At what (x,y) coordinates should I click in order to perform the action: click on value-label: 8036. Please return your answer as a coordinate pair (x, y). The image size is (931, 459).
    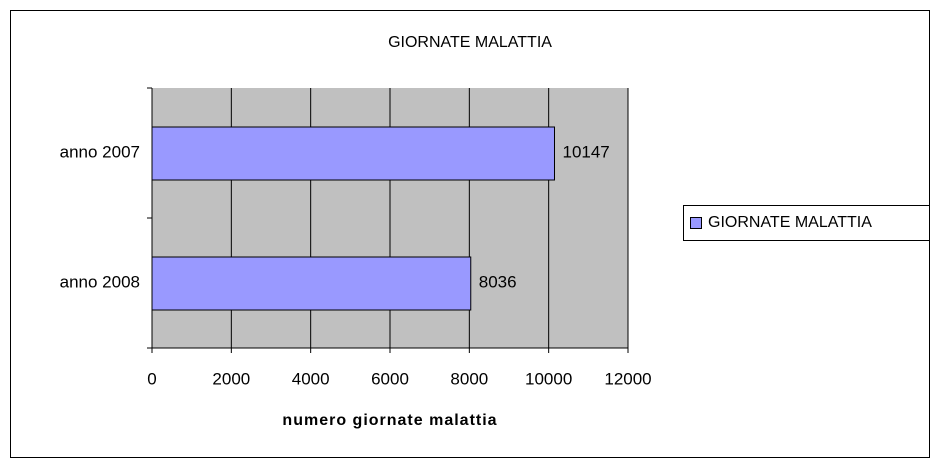
    Looking at the image, I should click on (498, 281).